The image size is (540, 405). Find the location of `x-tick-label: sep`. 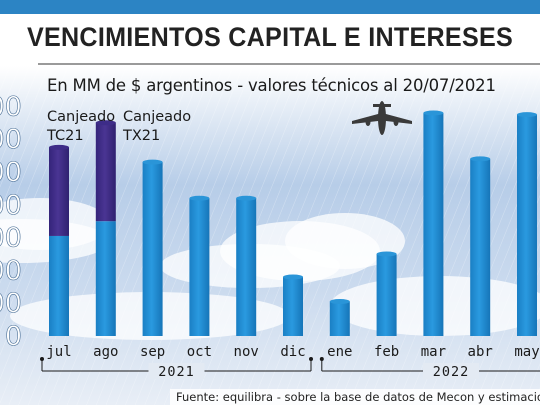

x-tick-label: sep is located at coordinates (152, 352).